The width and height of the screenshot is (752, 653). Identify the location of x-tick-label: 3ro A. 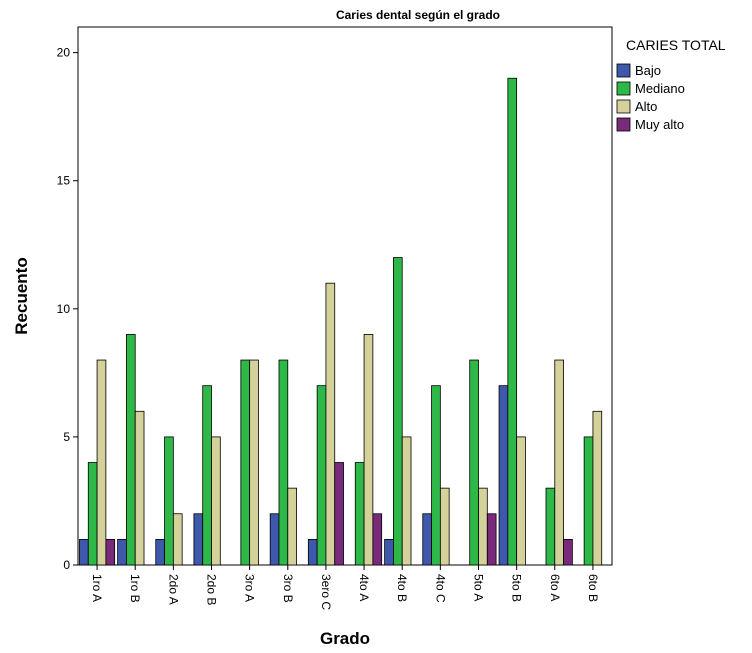
(250, 588).